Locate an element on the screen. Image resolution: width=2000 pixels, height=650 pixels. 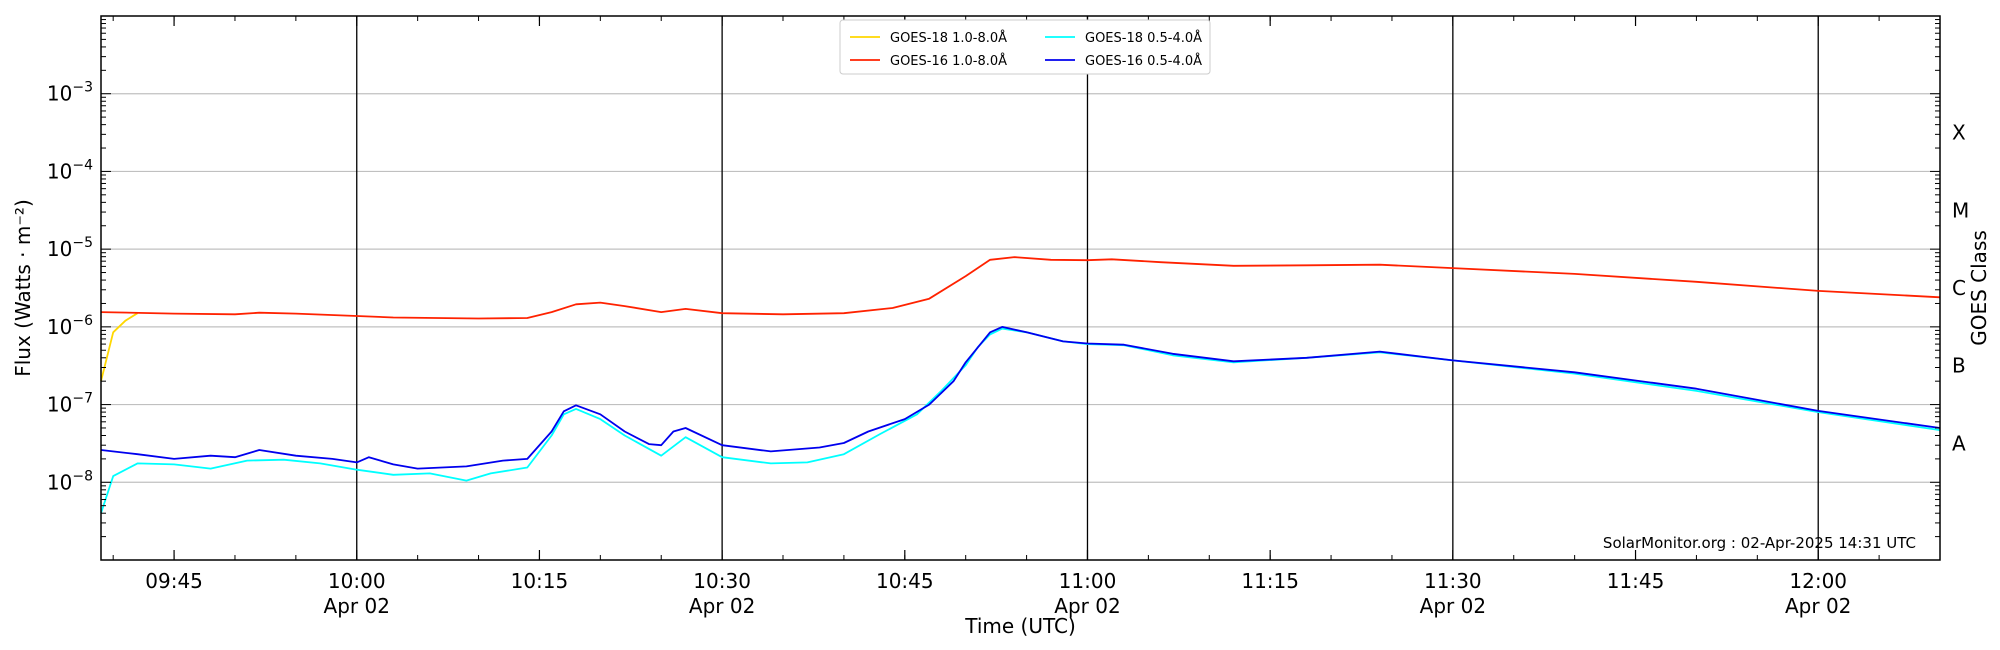
x-tick-label: 10:00 is located at coordinates (357, 581).